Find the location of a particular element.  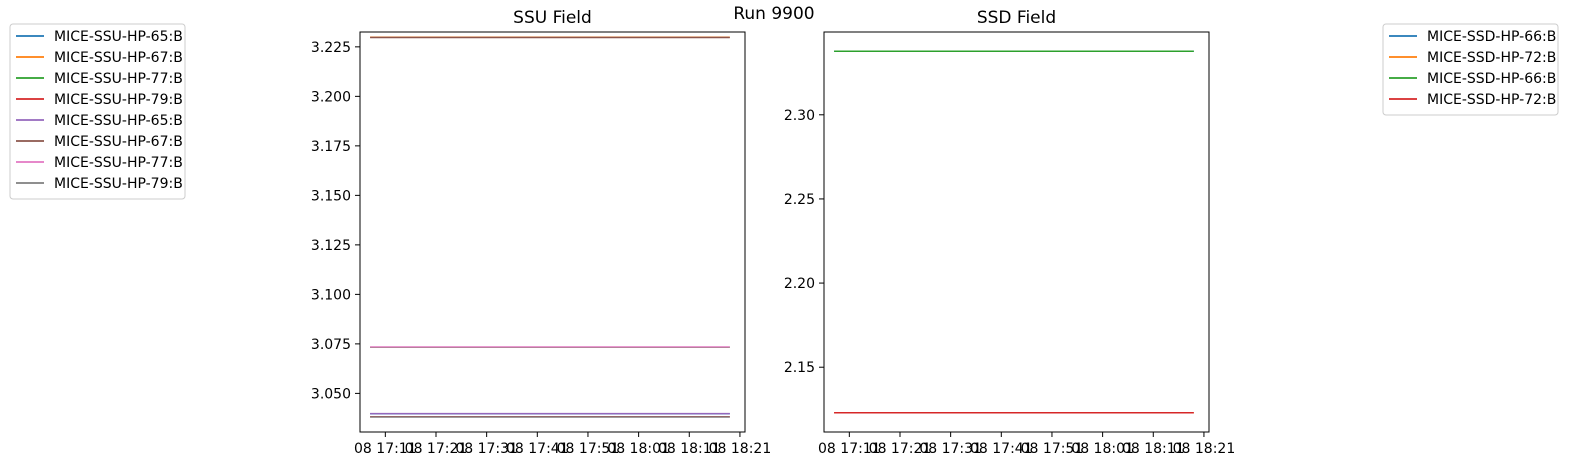

y-tick-label: 3.200 is located at coordinates (331, 97).